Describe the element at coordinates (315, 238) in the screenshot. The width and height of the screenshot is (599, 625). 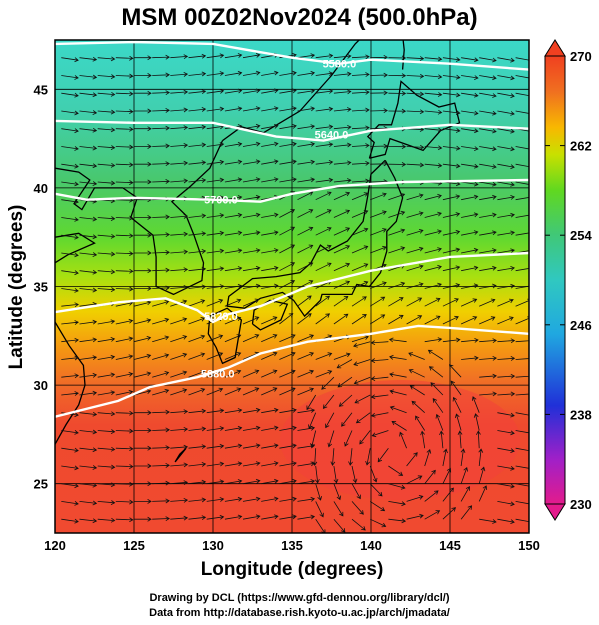
I see `coastline-honshu` at that location.